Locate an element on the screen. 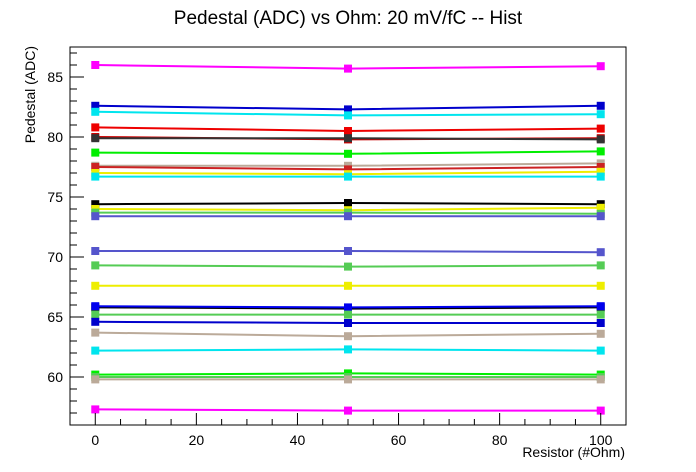 The image size is (696, 472). y-tick-label: 85 is located at coordinates (55, 77).